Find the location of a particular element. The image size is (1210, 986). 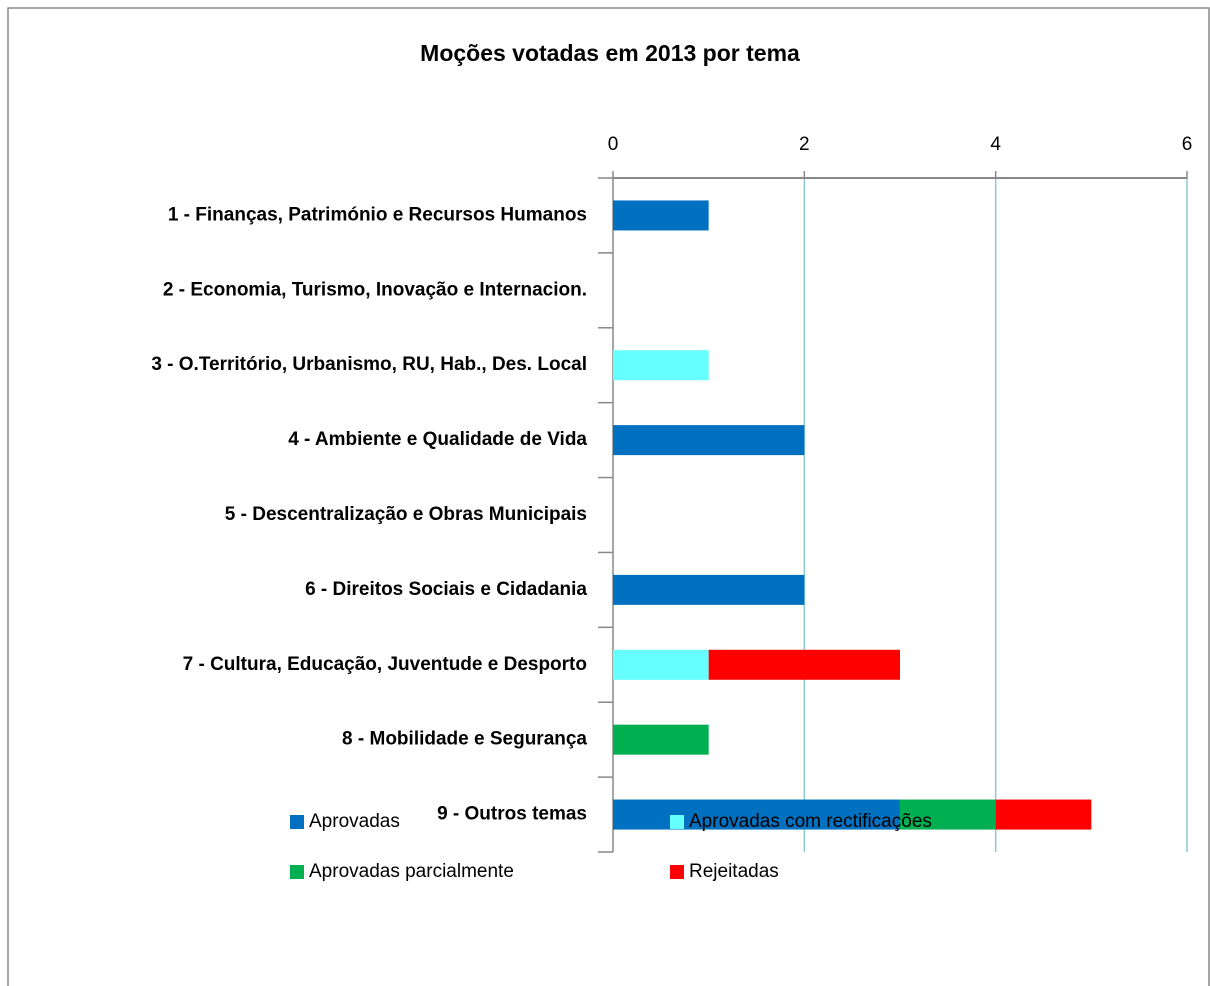

legend-label: Rejeitadas is located at coordinates (734, 871).